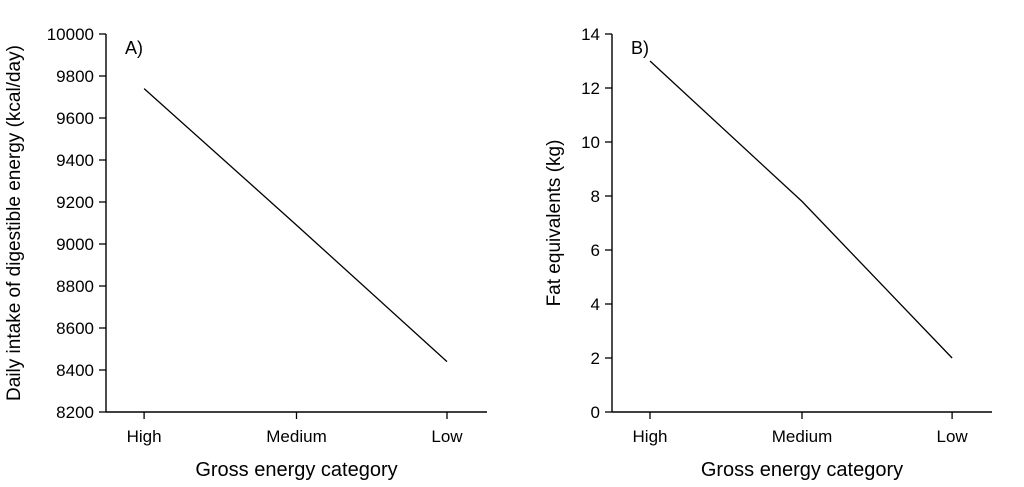 The image size is (1024, 487). I want to click on y-tick-label: 9200, so click(75, 202).